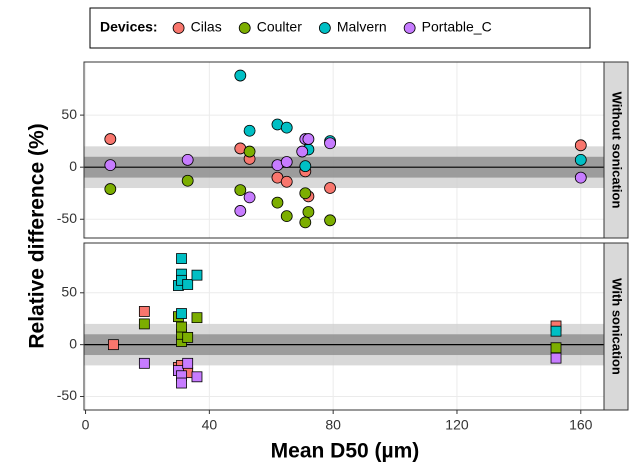  What do you see at coordinates (86, 425) in the screenshot?
I see `x-tick-label: 0` at bounding box center [86, 425].